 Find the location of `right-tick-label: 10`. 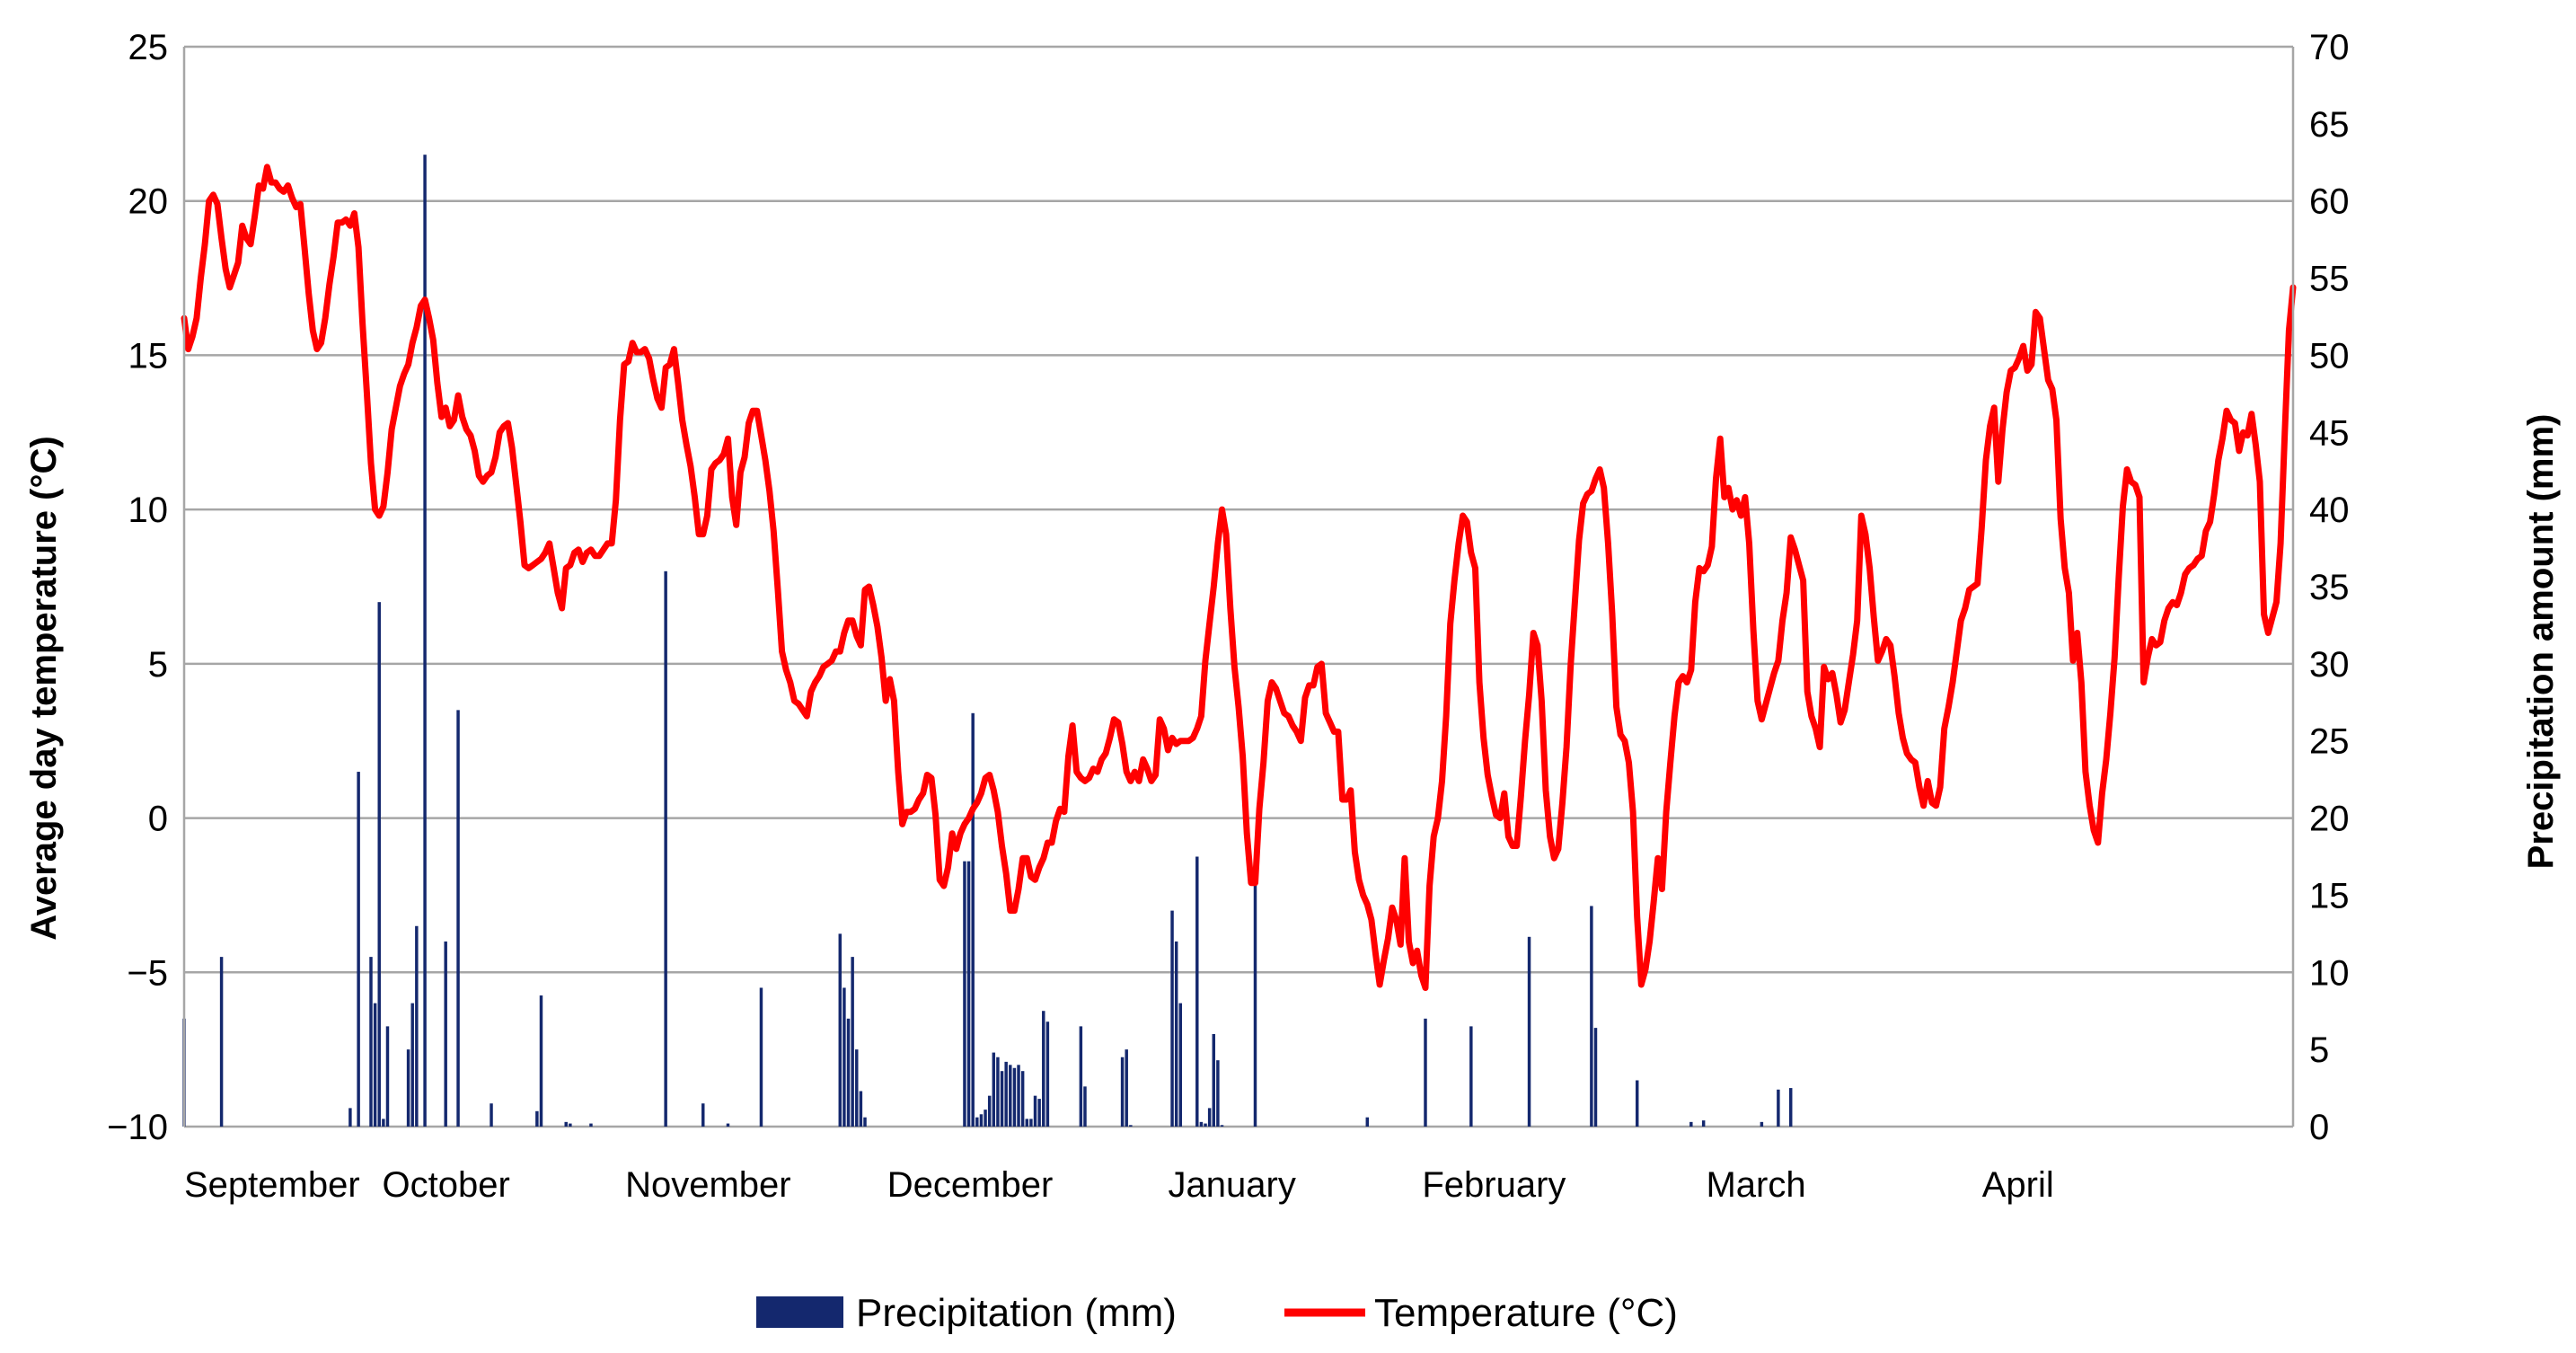

right-tick-label: 10 is located at coordinates (2329, 973).